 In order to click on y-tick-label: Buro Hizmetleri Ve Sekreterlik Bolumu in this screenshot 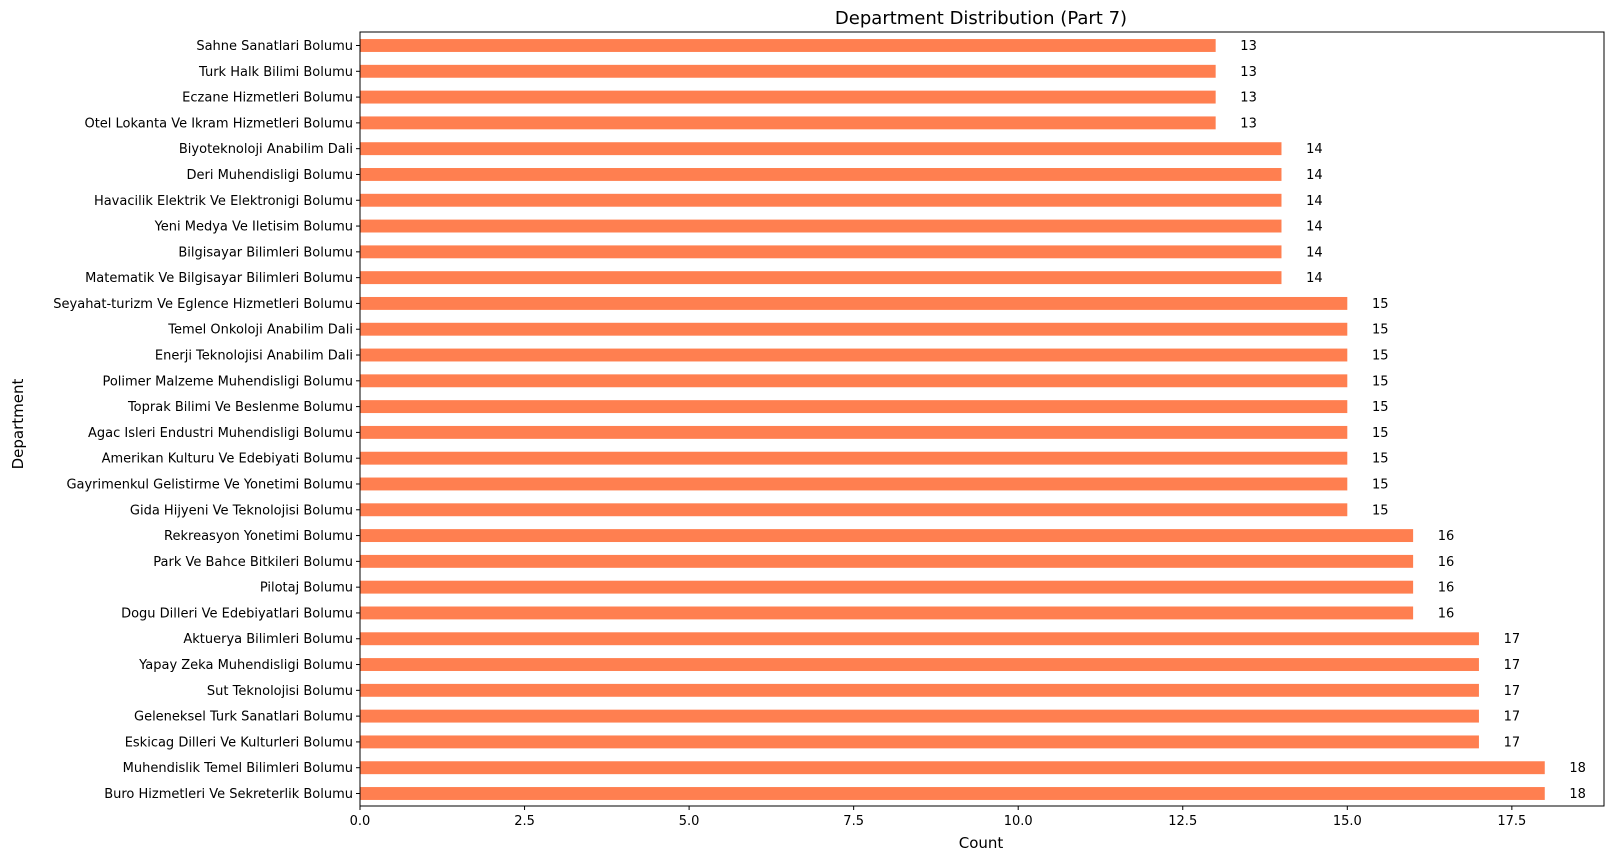, I will do `click(228, 794)`.